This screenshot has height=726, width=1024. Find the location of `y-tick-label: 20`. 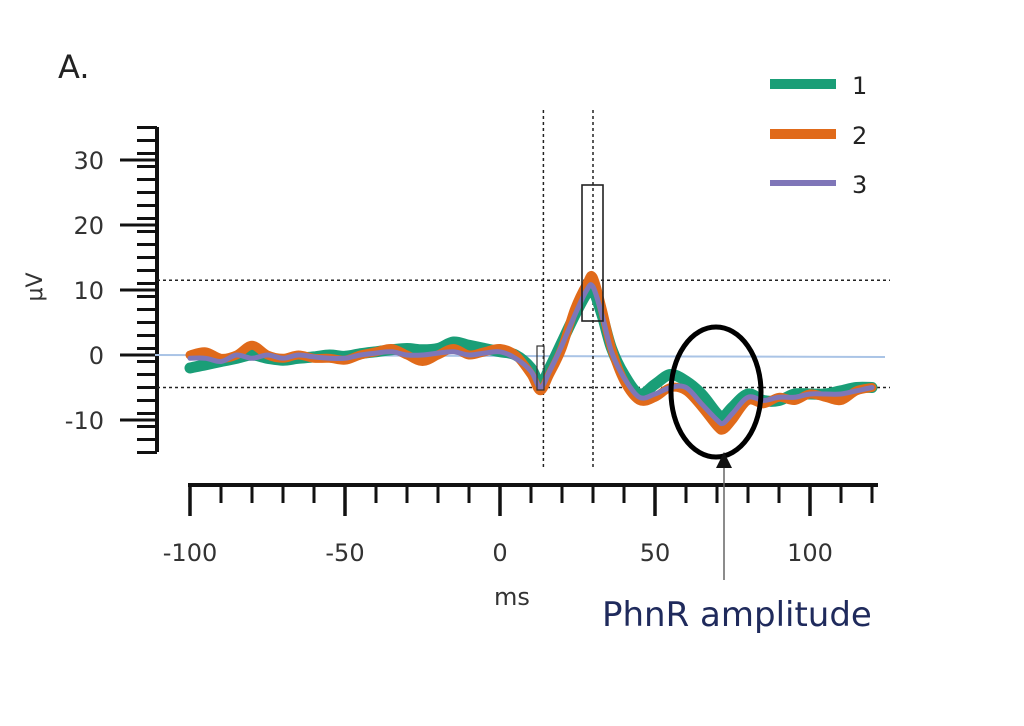

y-tick-label: 20 is located at coordinates (88, 226).